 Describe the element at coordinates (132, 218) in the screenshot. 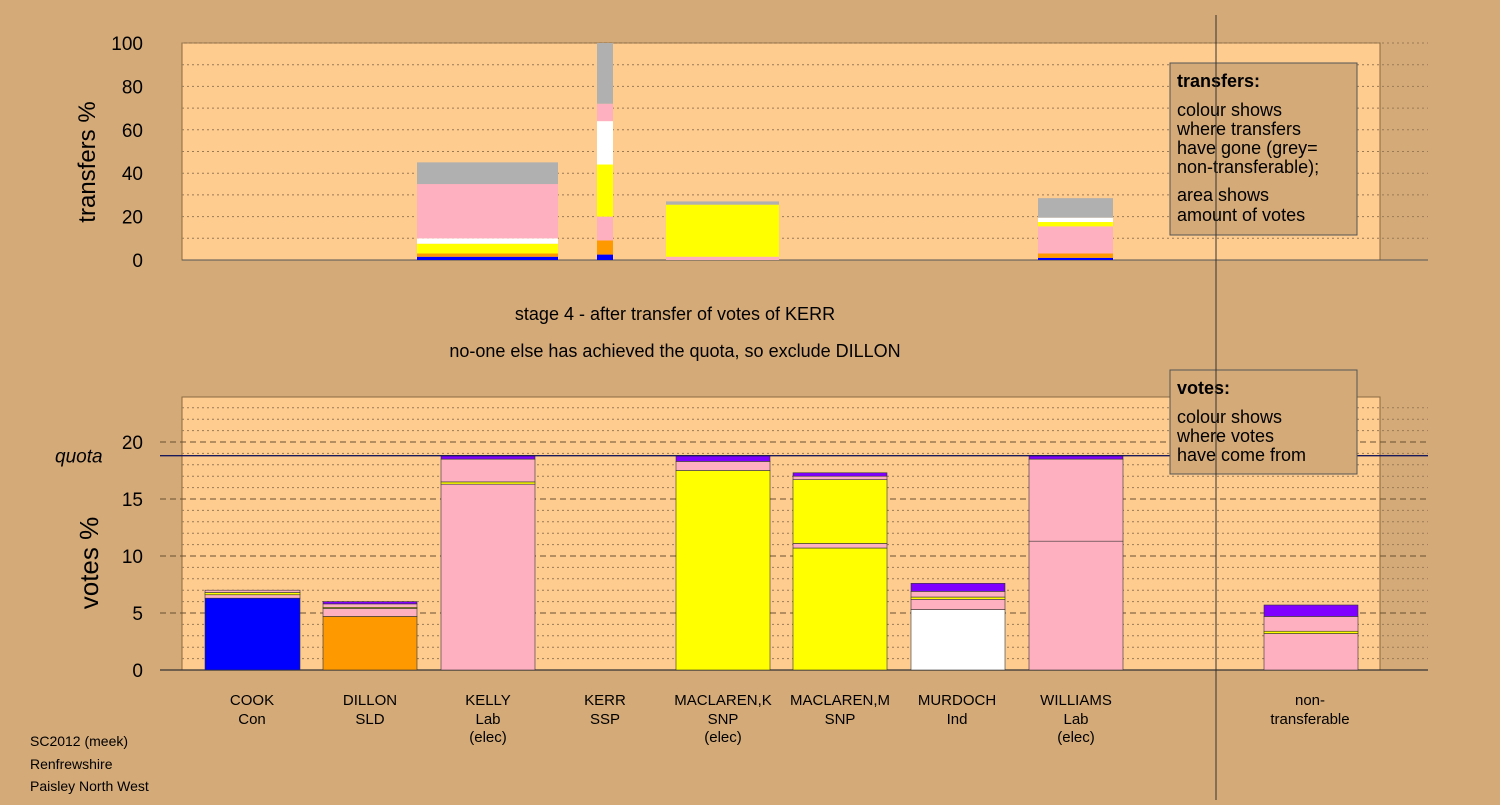

I see `transfers-y-tick-label: 20` at that location.